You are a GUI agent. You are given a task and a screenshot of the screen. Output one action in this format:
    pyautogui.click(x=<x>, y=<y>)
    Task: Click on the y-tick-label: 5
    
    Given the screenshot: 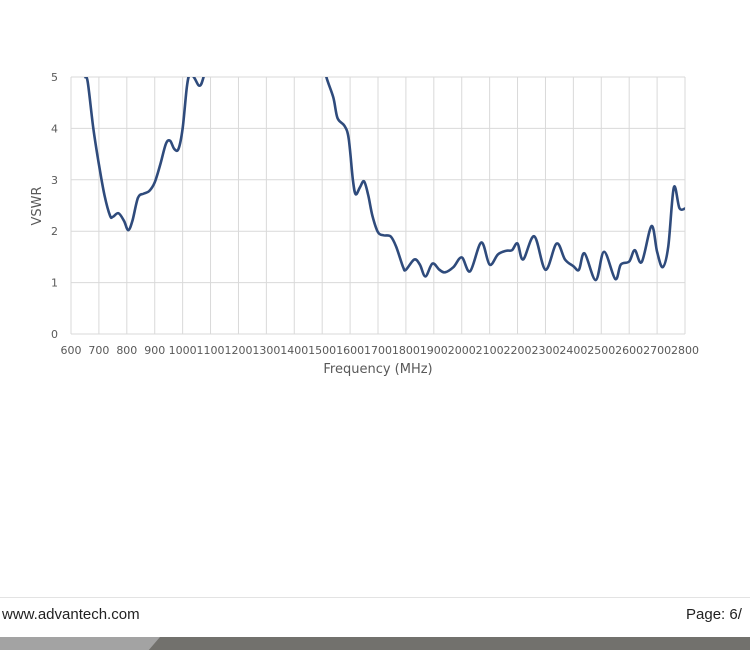 What is the action you would take?
    pyautogui.click(x=54, y=77)
    